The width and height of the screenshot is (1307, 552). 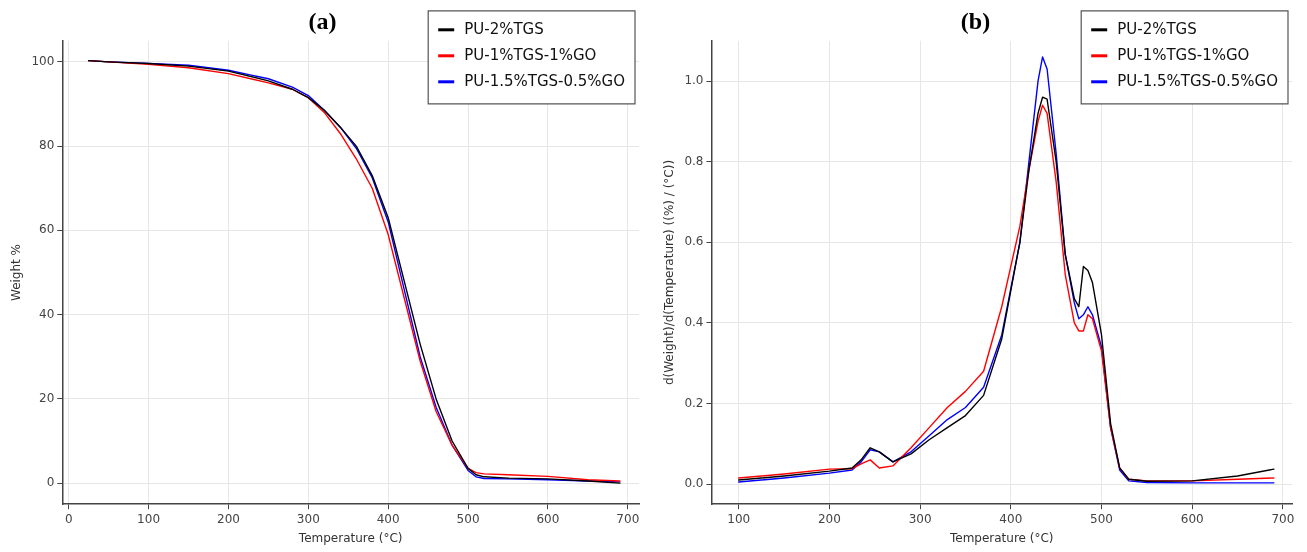 I want to click on chart-title: (a), so click(x=322, y=20).